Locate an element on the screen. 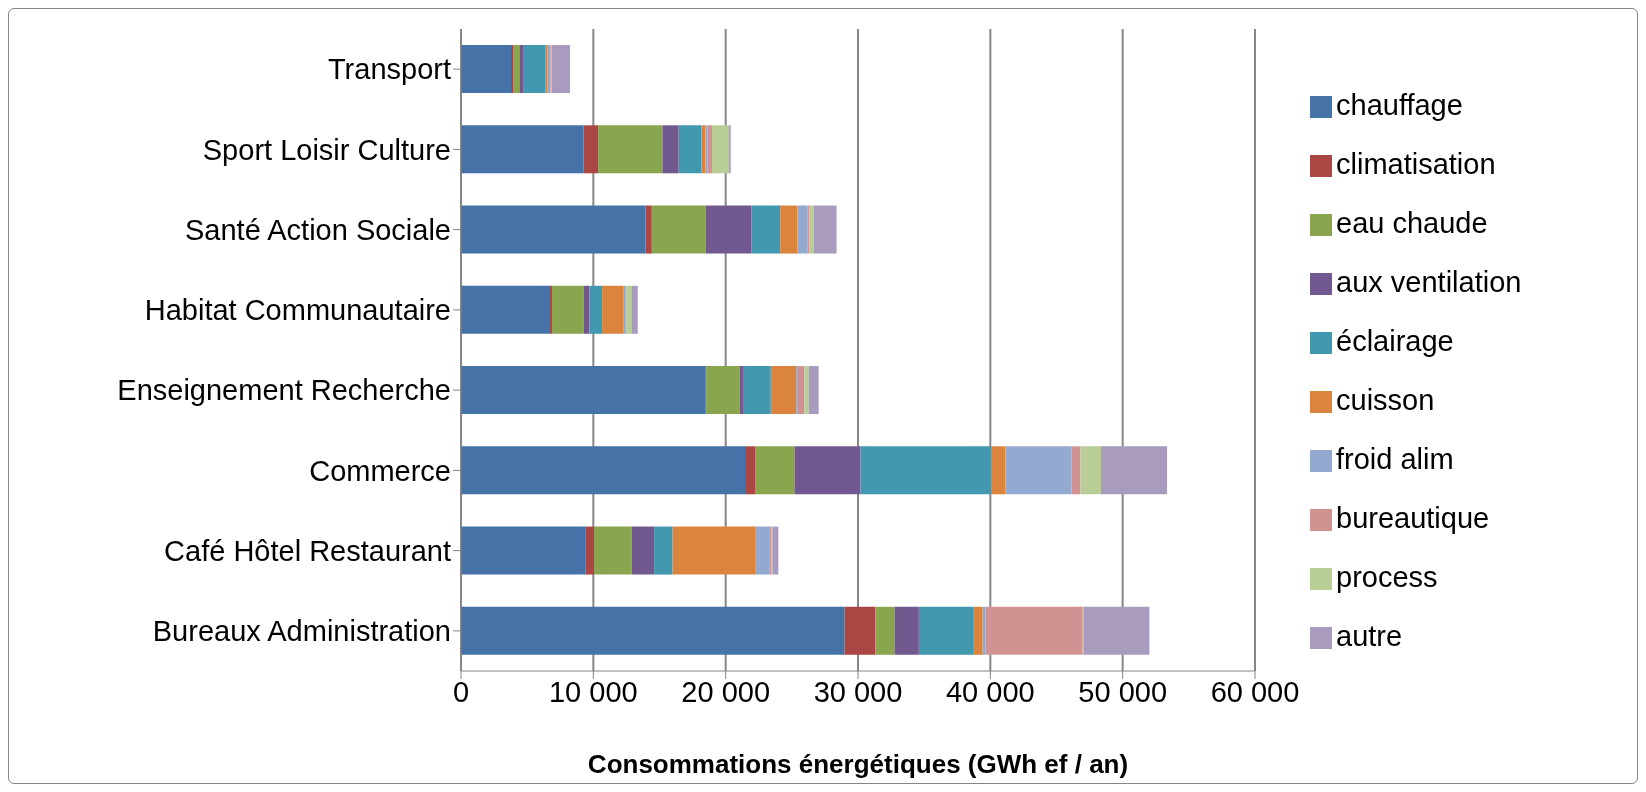  x-axis-title: Consommations énergétiques (GWh ef / an) is located at coordinates (858, 764).